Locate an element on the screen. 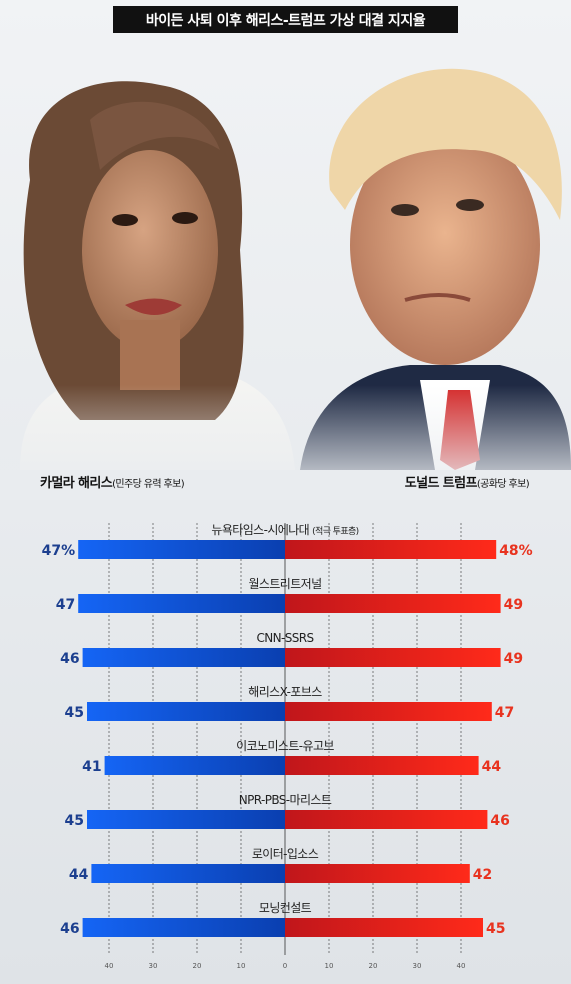  trump-value-label: 47 is located at coordinates (504, 713).